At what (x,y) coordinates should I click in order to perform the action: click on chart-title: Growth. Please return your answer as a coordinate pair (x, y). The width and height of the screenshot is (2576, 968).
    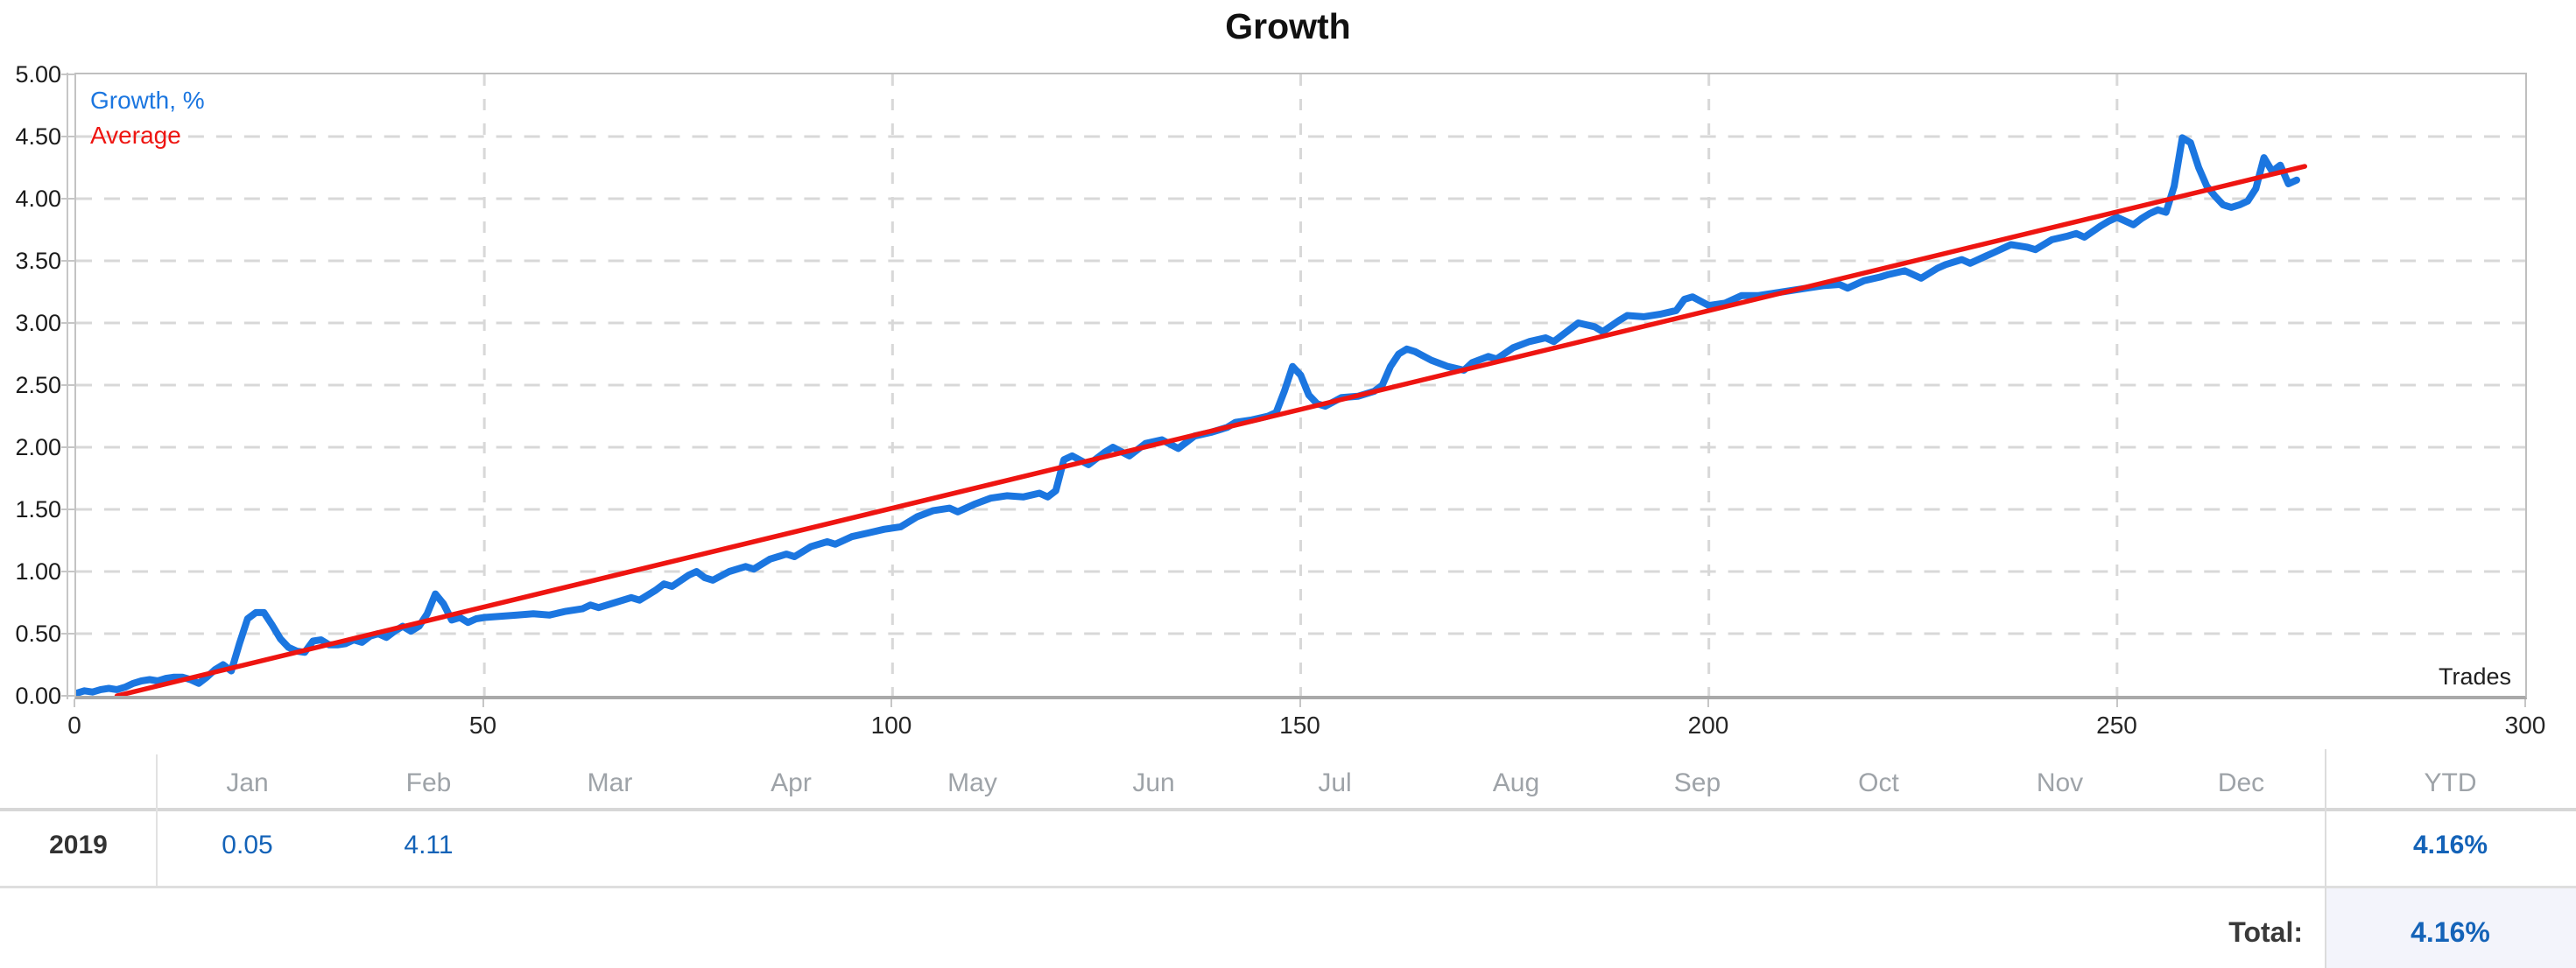
    Looking at the image, I should click on (1288, 26).